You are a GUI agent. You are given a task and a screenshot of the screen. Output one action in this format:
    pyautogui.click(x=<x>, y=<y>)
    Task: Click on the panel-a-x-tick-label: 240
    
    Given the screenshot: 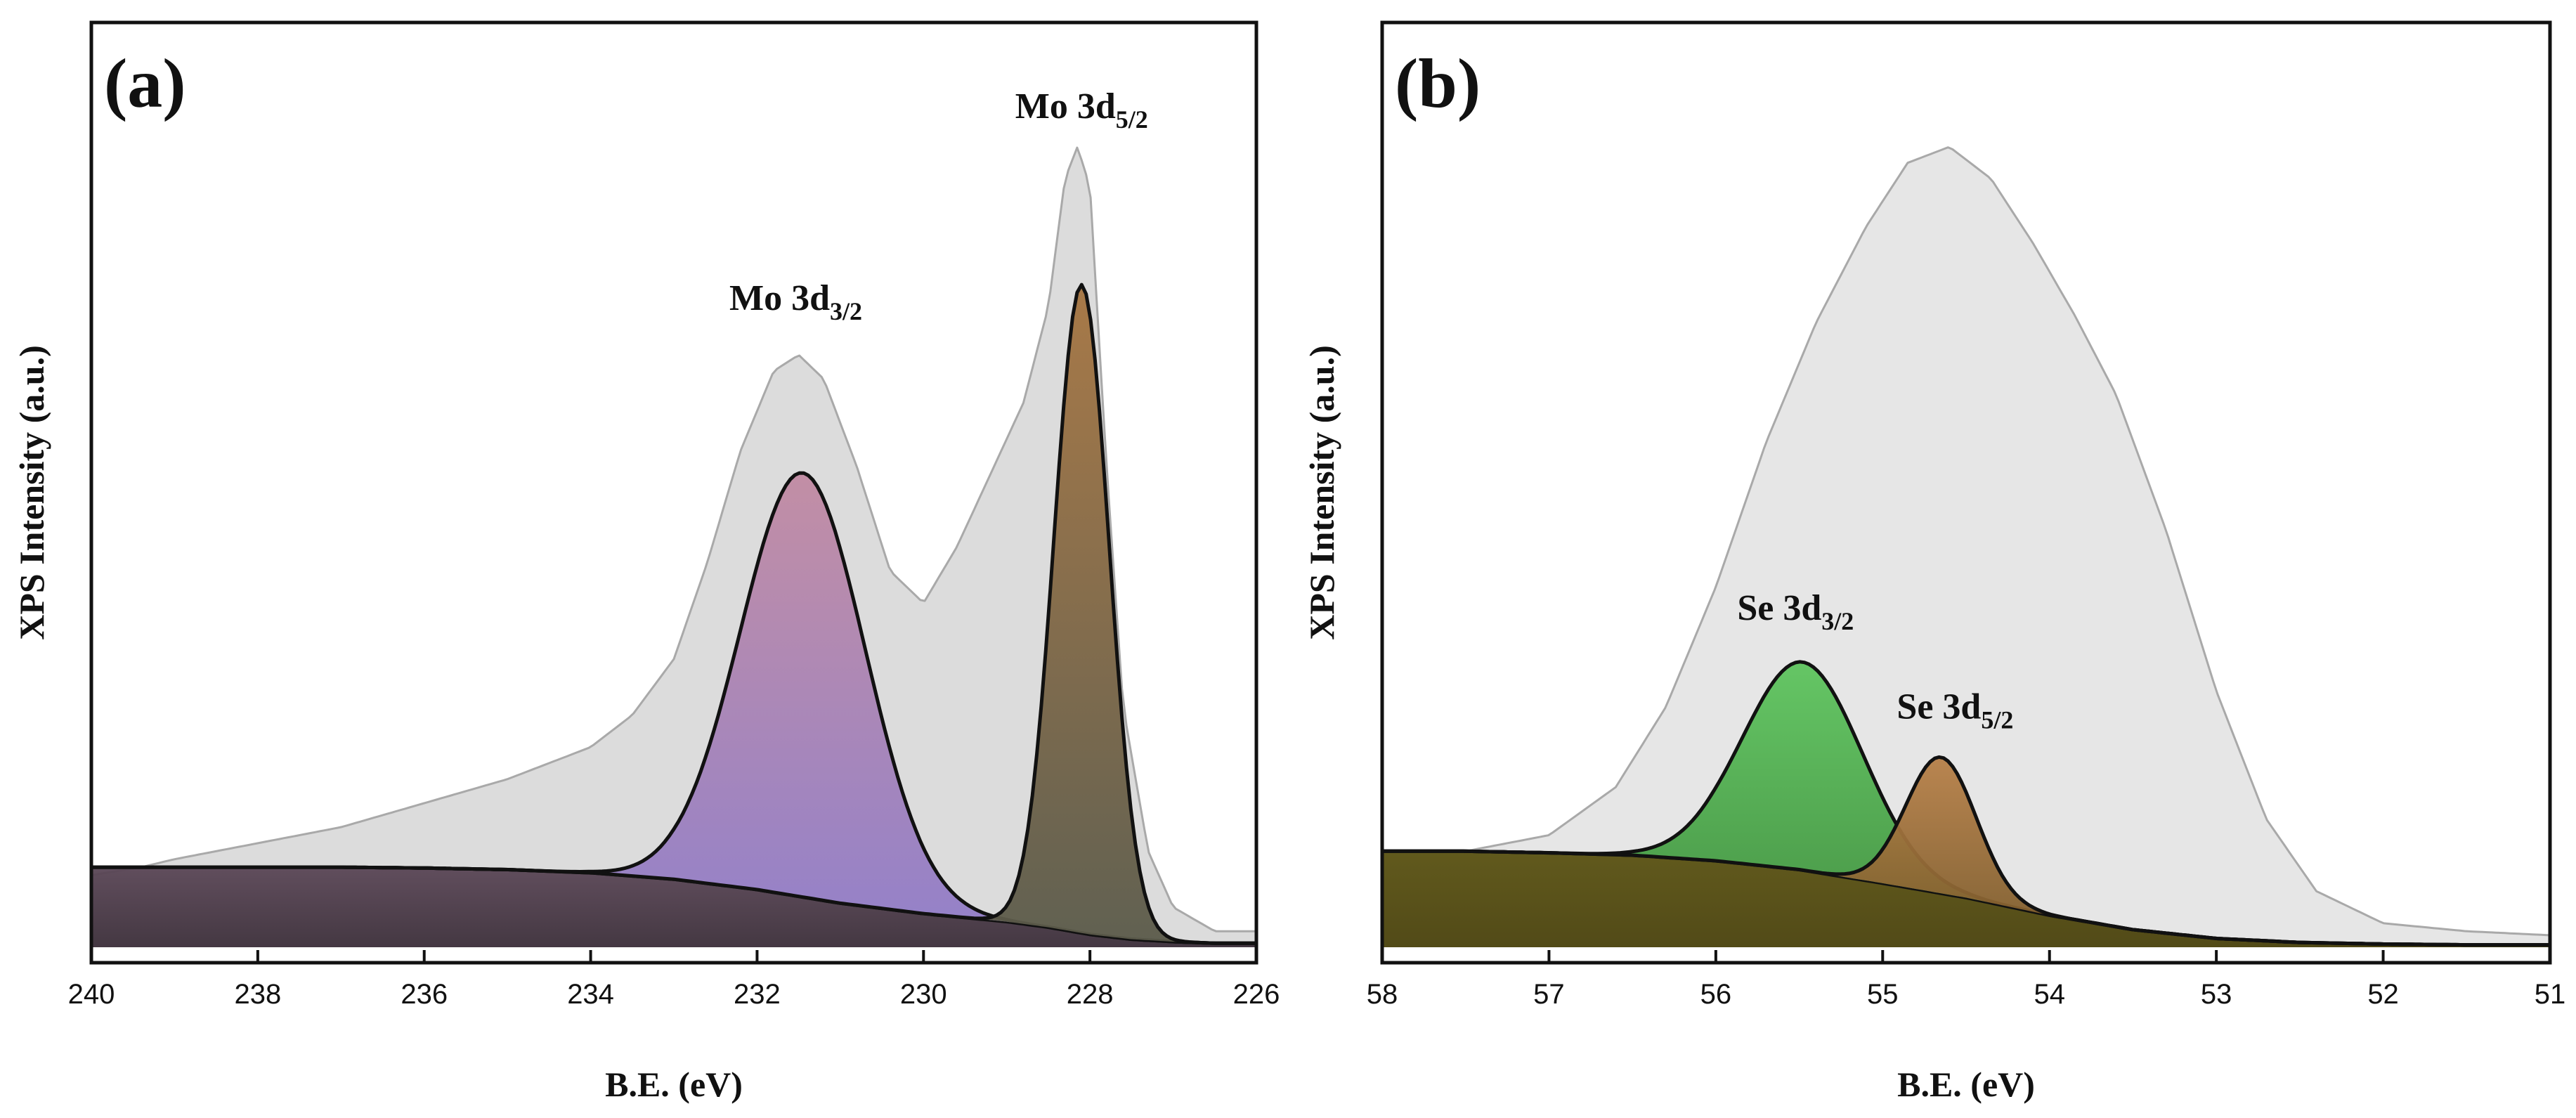 What is the action you would take?
    pyautogui.click(x=92, y=994)
    